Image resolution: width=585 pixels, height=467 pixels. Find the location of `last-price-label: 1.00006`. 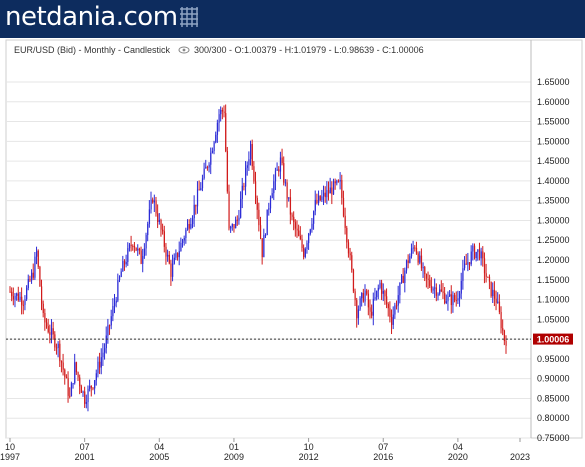

last-price-label: 1.00006 is located at coordinates (553, 340).